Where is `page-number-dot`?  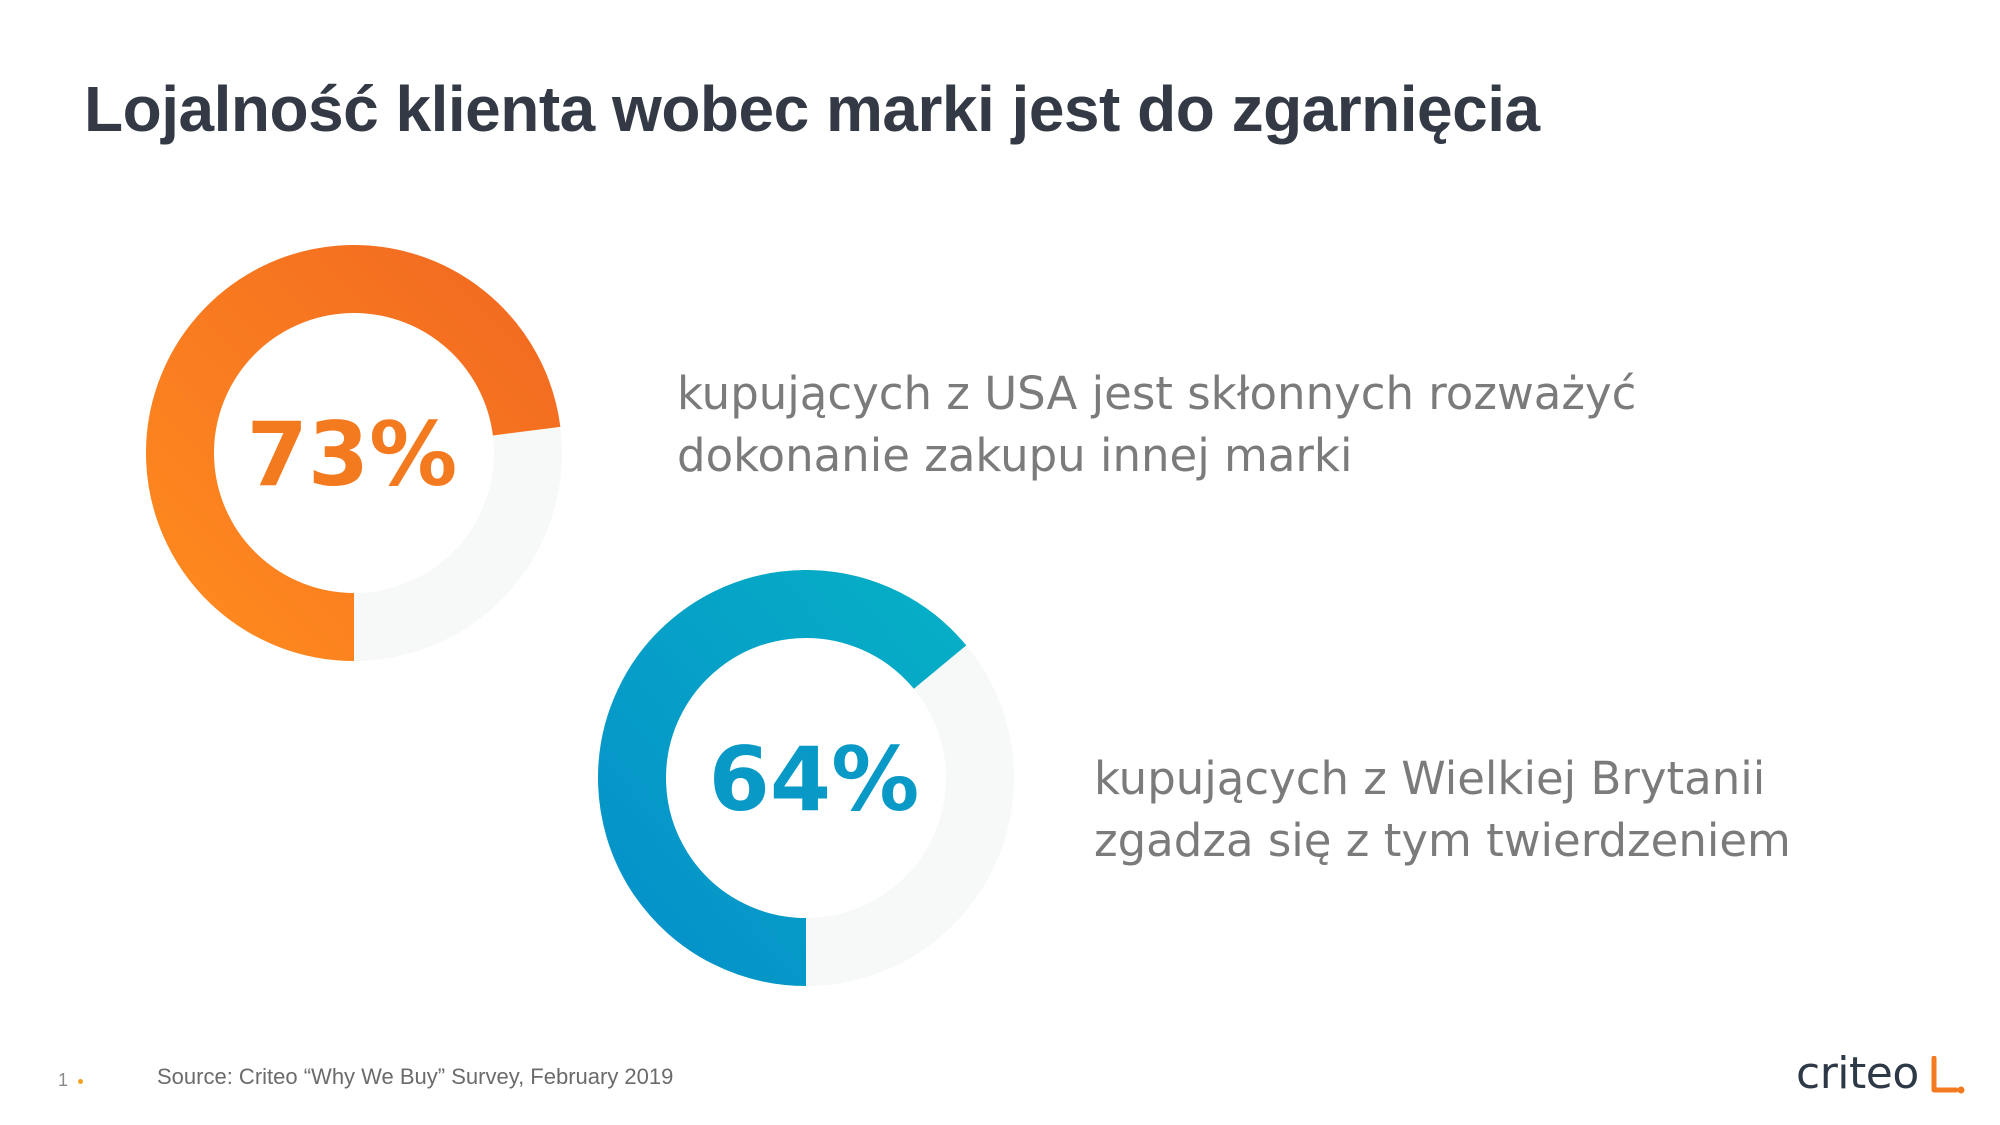
page-number-dot is located at coordinates (80, 1081).